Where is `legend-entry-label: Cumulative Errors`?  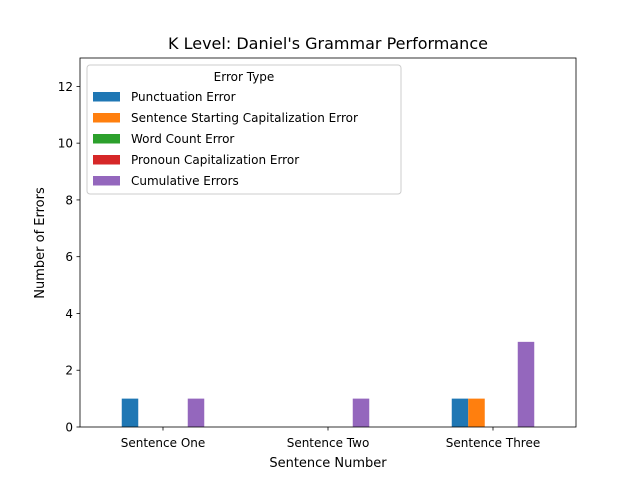
legend-entry-label: Cumulative Errors is located at coordinates (185, 181).